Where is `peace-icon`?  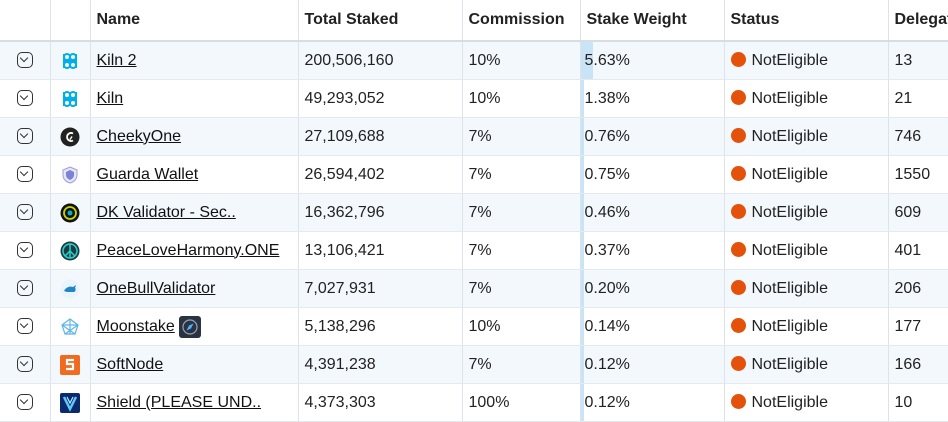 peace-icon is located at coordinates (70, 251).